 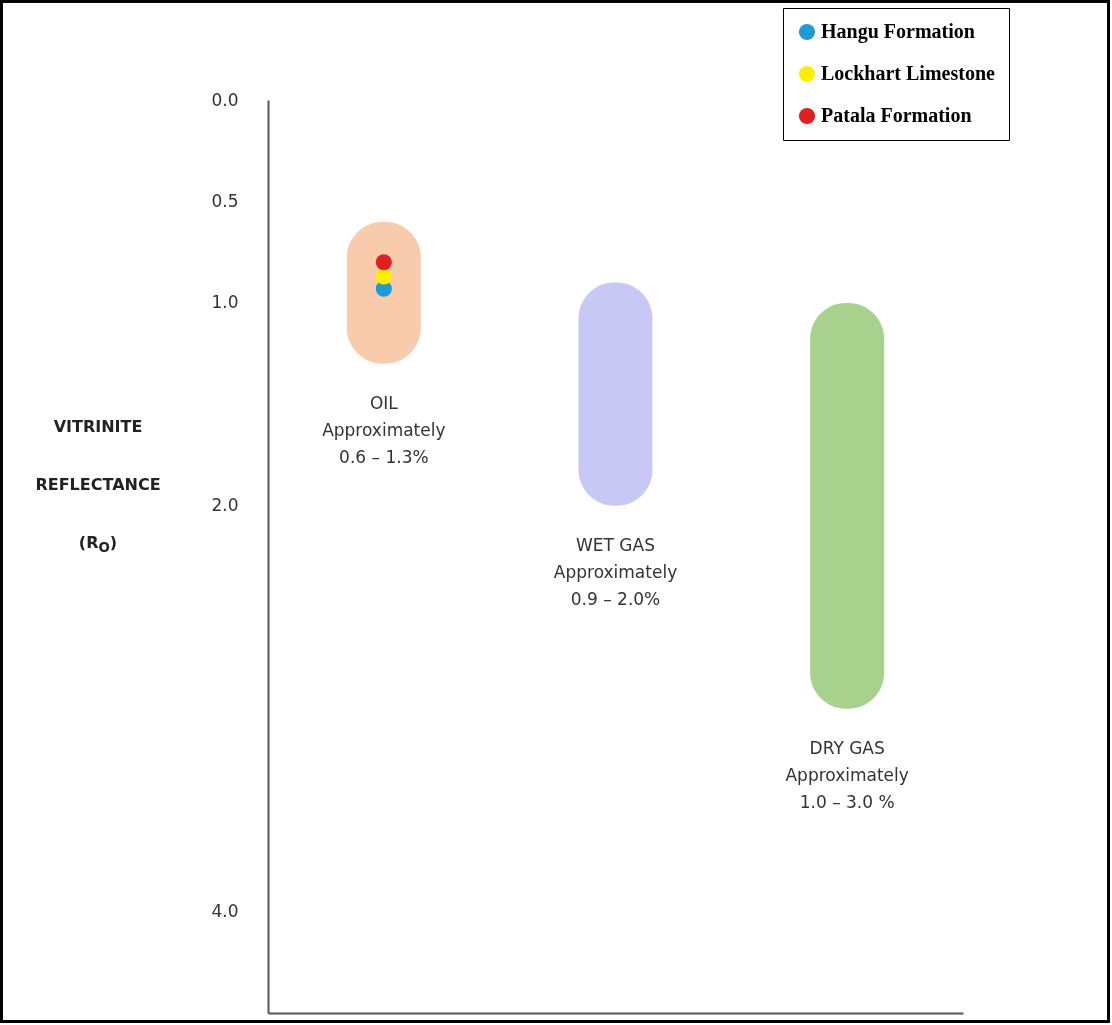 I want to click on annotation: Approximately 0.9 – 2.0%, so click(x=615, y=585).